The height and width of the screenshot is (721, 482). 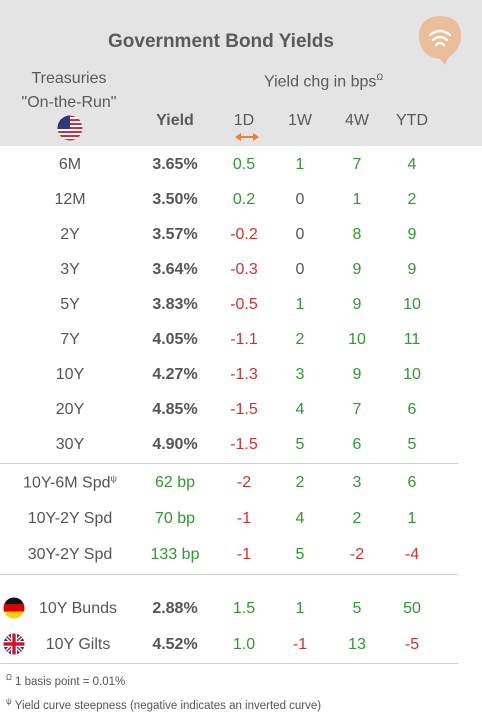 I want to click on change-ytd: 4, so click(x=412, y=164).